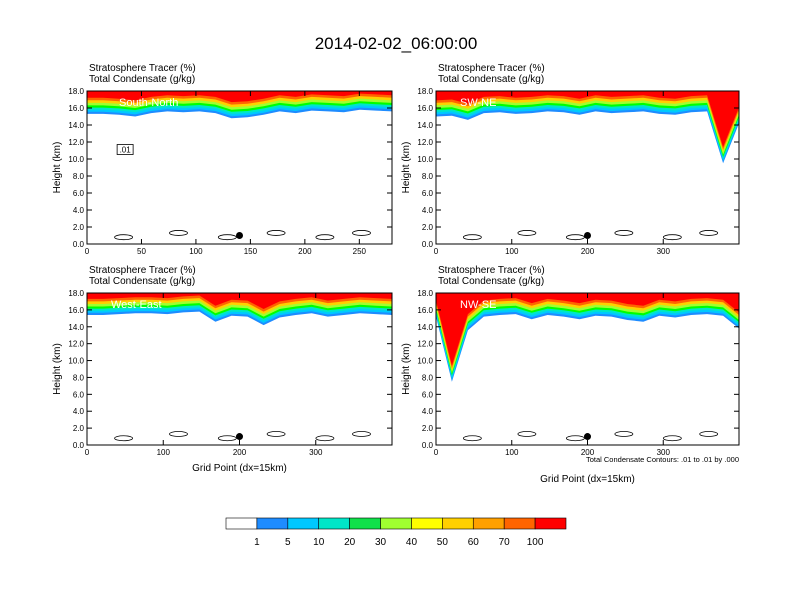 The width and height of the screenshot is (792, 612). I want to click on contour-label-box, so click(125, 149).